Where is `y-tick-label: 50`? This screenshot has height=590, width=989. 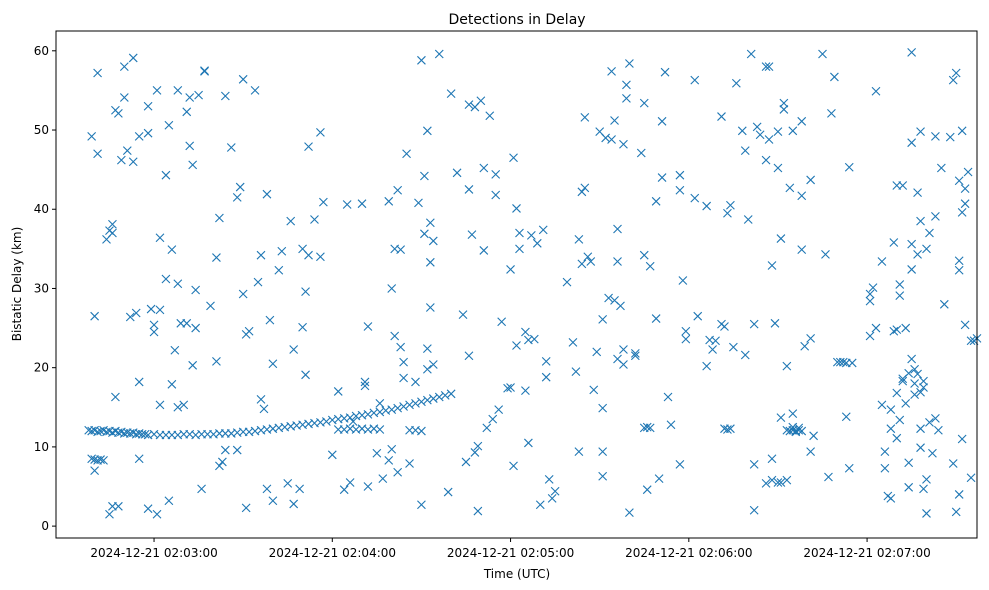
y-tick-label: 50 is located at coordinates (41, 130).